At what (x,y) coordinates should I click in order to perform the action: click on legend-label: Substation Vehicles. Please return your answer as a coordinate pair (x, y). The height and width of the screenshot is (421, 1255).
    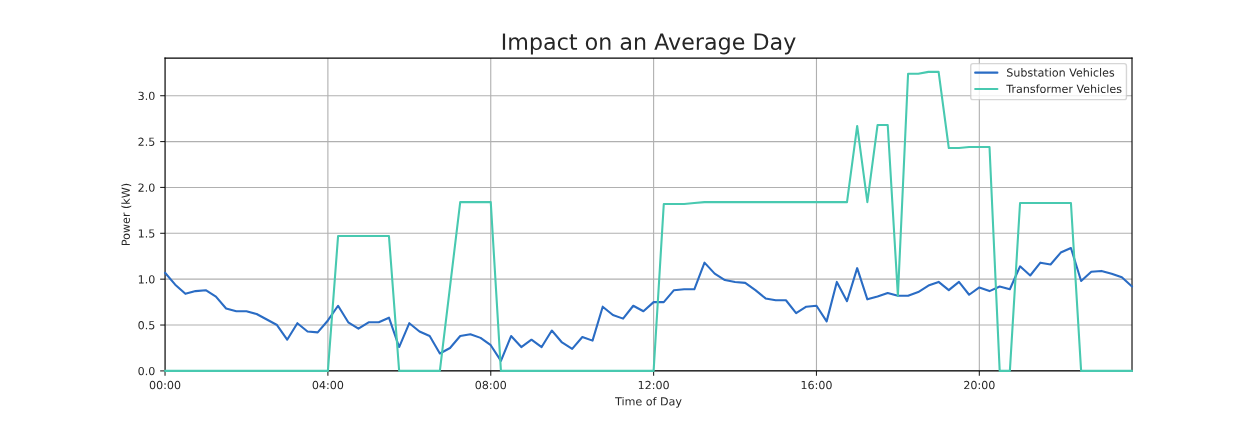
    Looking at the image, I should click on (1061, 72).